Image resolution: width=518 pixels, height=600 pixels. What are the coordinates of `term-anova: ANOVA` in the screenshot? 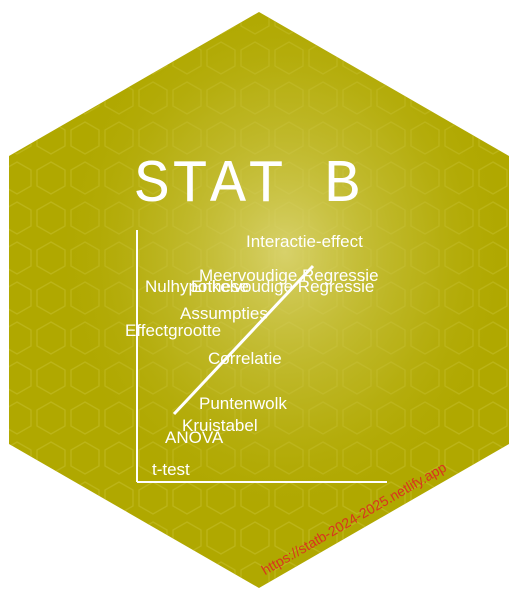 It's located at (194, 437).